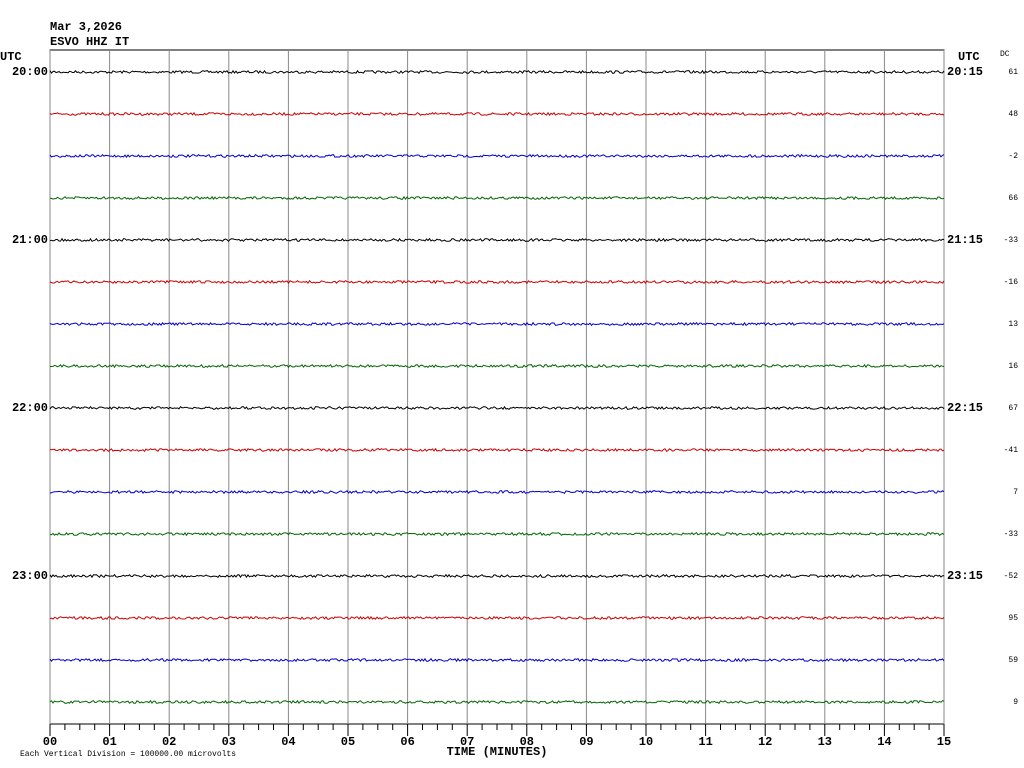 This screenshot has width=1024, height=768. Describe the element at coordinates (1011, 576) in the screenshot. I see `dc-offset: -52` at that location.